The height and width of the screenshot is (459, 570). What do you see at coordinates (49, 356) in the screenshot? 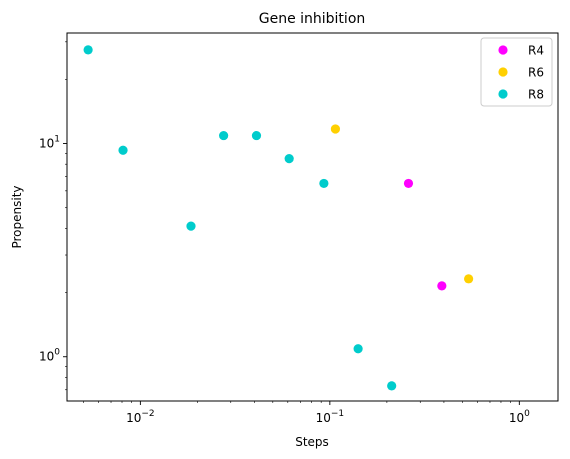
I see `y-tick-label: 10⁰` at bounding box center [49, 356].